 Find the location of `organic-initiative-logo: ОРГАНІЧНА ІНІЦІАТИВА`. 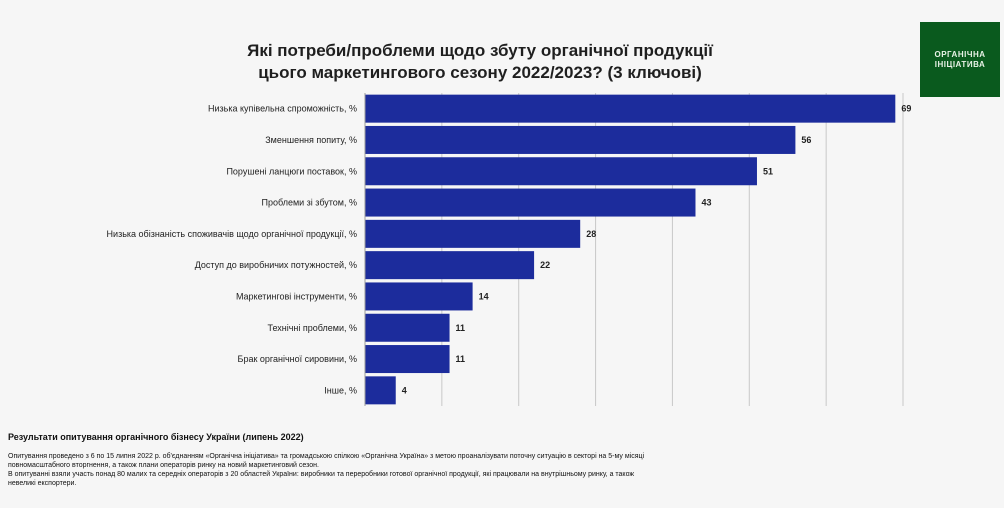

organic-initiative-logo: ОРГАНІЧНА ІНІЦІАТИВА is located at coordinates (960, 59).